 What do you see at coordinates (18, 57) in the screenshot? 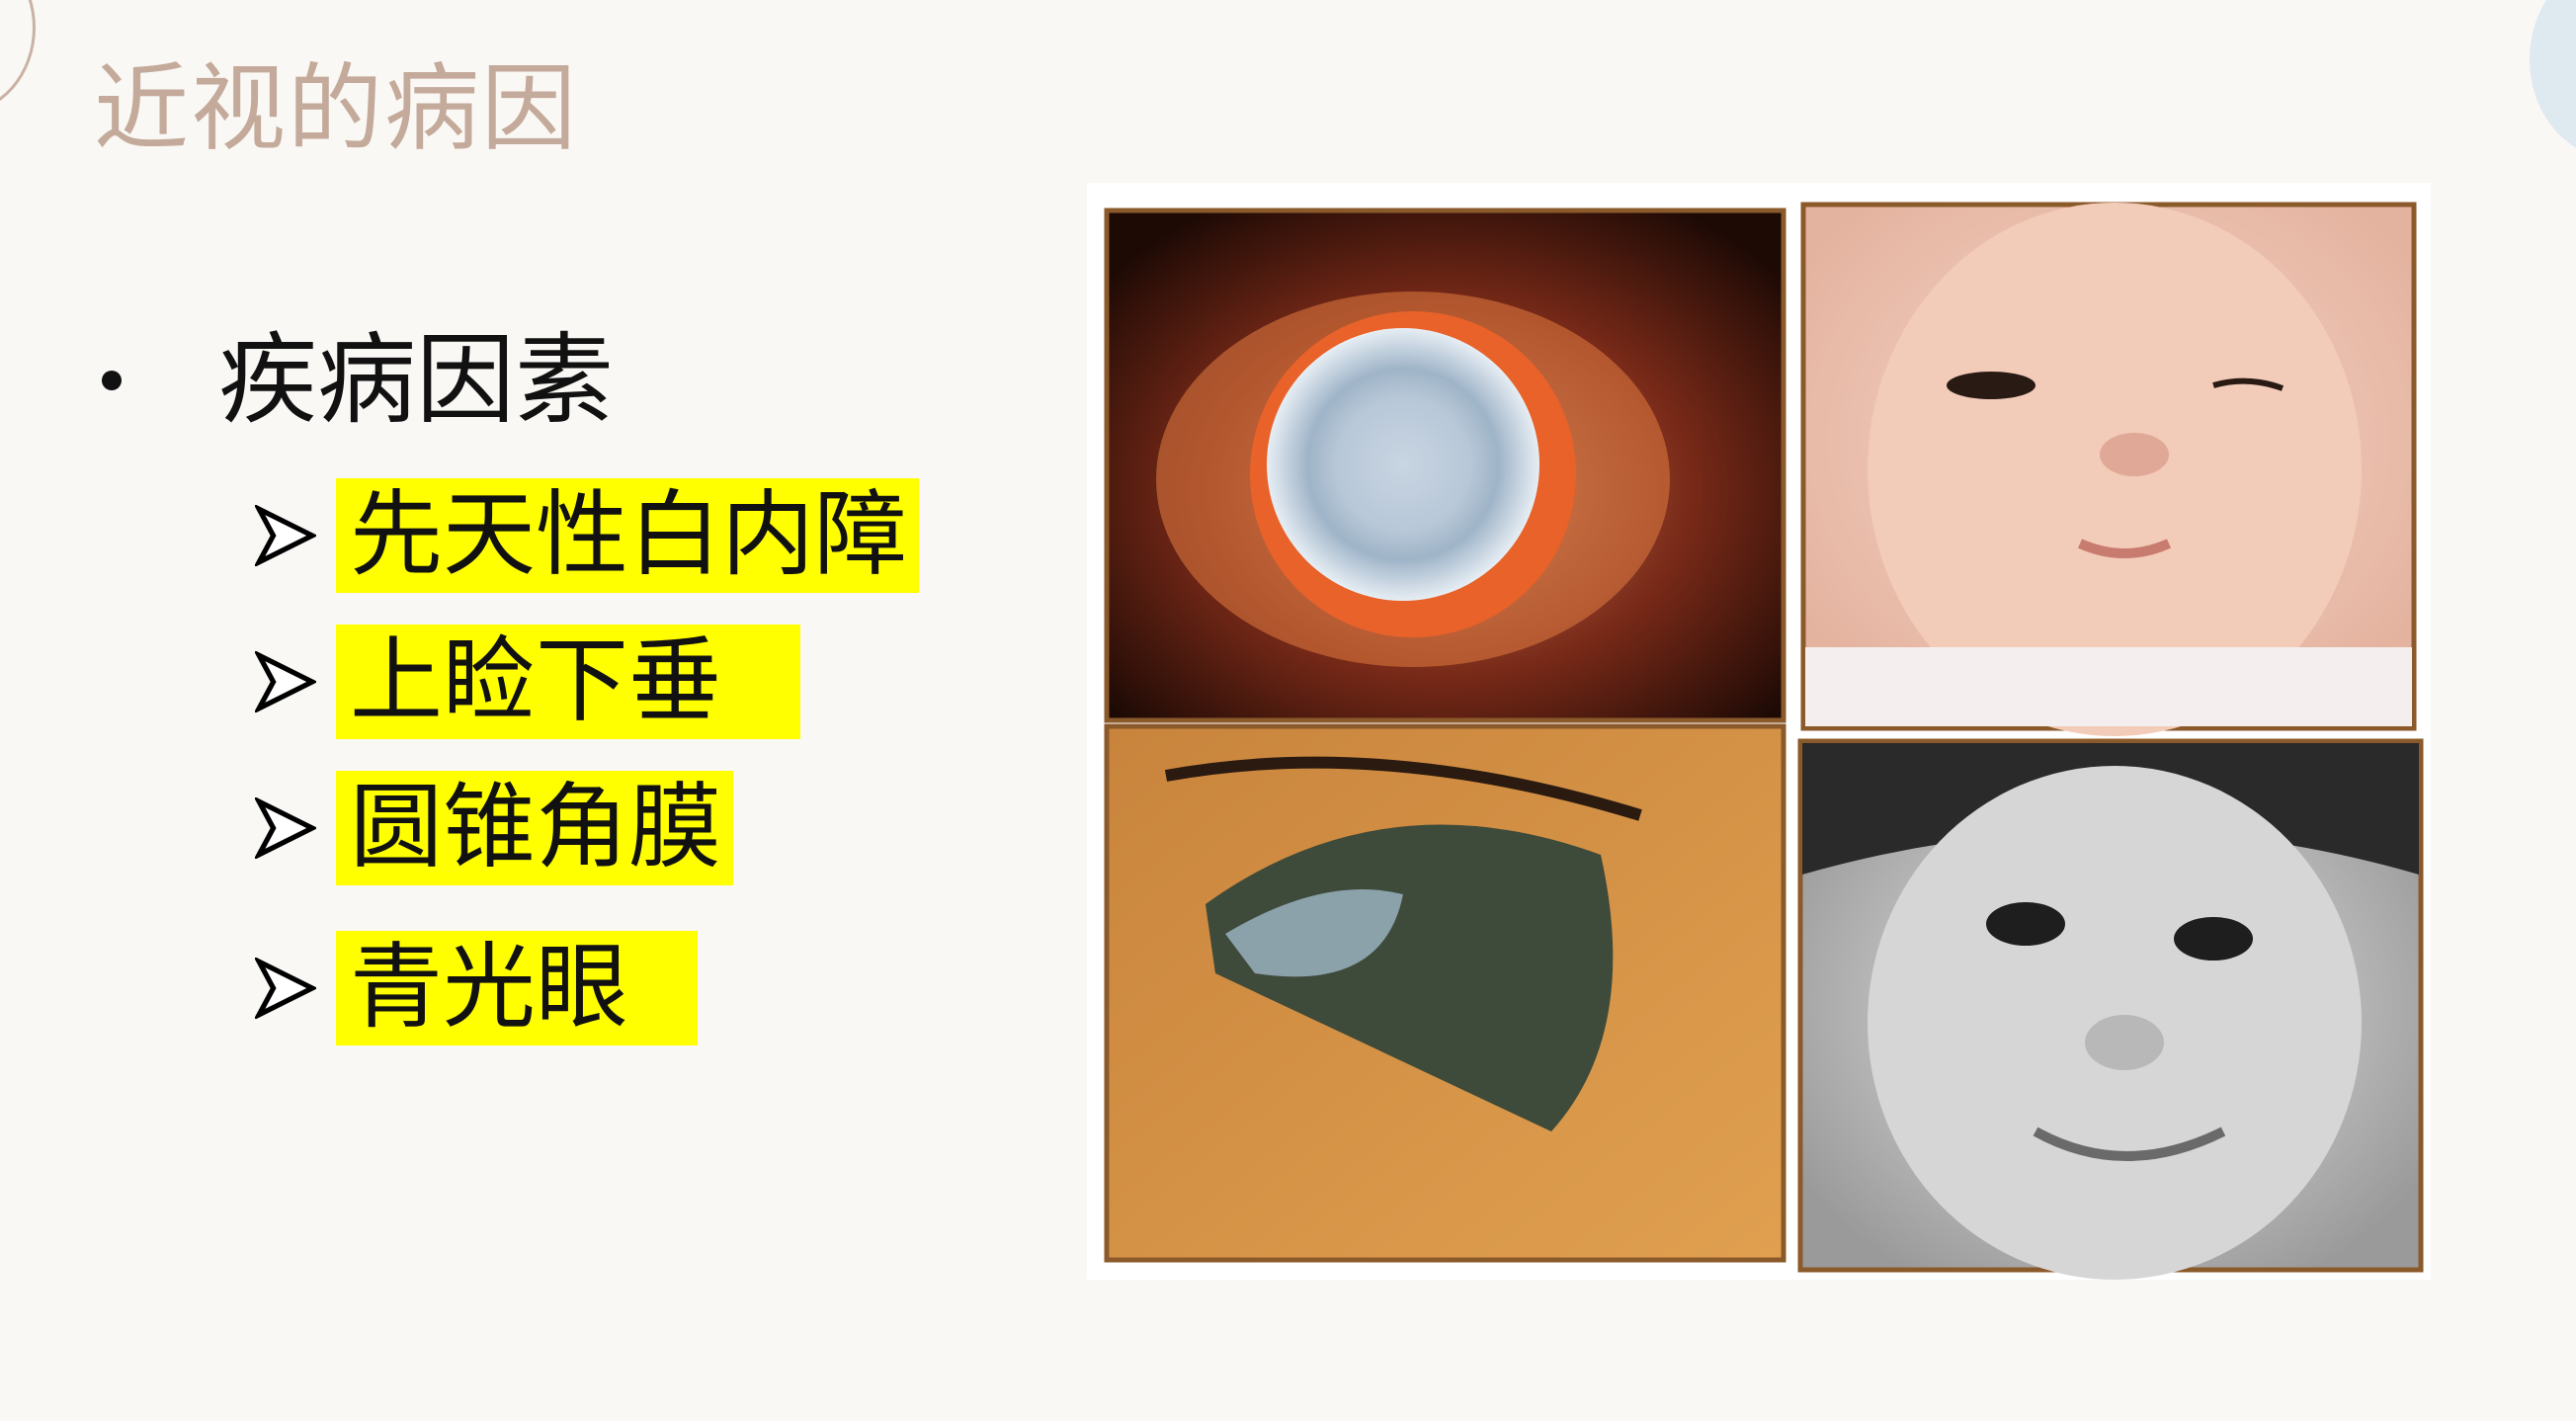
I see `decorative-arc-left` at bounding box center [18, 57].